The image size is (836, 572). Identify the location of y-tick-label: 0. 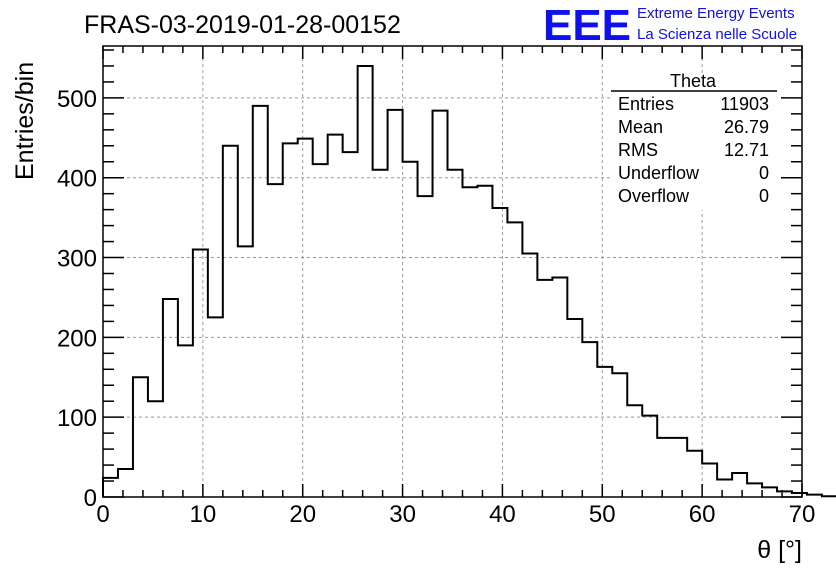
(90, 498).